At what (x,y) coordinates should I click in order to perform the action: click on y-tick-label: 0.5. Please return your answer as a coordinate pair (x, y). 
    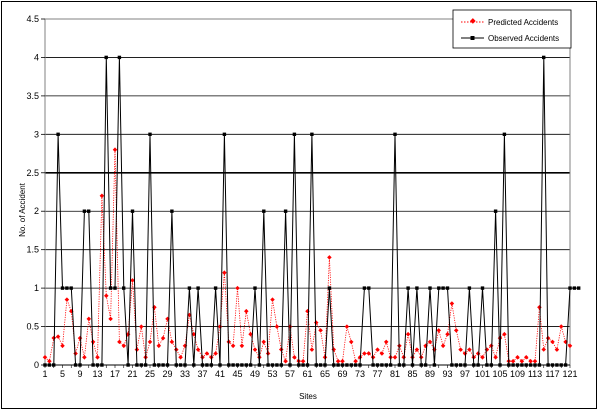
    Looking at the image, I should click on (32, 327).